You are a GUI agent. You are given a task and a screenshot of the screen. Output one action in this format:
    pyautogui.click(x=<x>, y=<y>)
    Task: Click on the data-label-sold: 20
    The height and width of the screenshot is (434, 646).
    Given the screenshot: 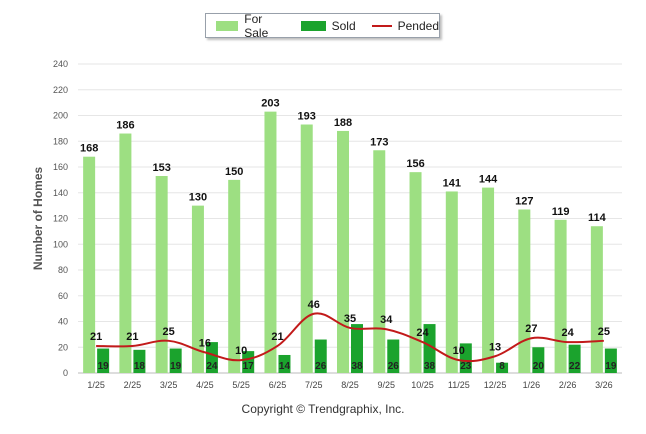 What is the action you would take?
    pyautogui.click(x=539, y=366)
    